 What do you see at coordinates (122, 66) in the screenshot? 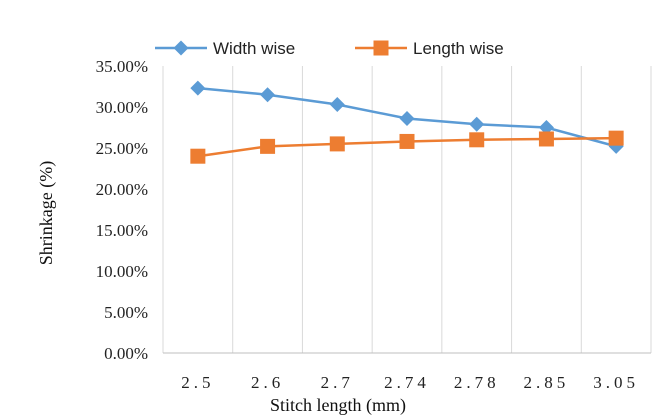
I see `y-tick-label: 35.00%` at bounding box center [122, 66].